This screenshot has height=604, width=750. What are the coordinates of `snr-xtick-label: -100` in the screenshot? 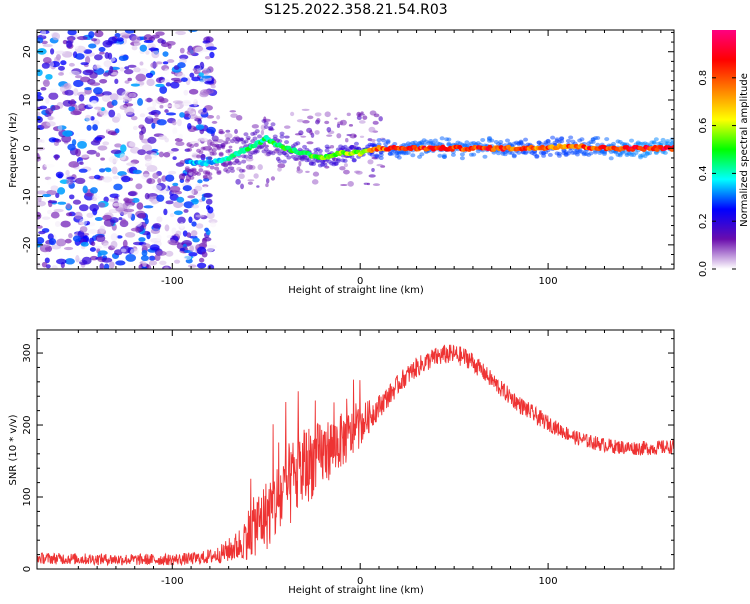 It's located at (172, 581).